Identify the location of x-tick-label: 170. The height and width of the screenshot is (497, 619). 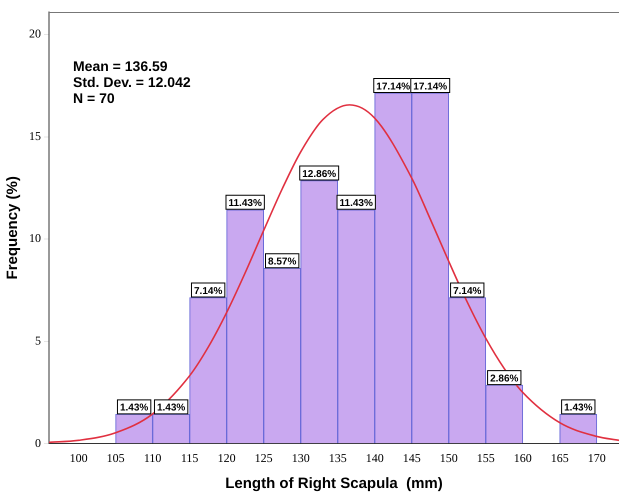
(597, 457).